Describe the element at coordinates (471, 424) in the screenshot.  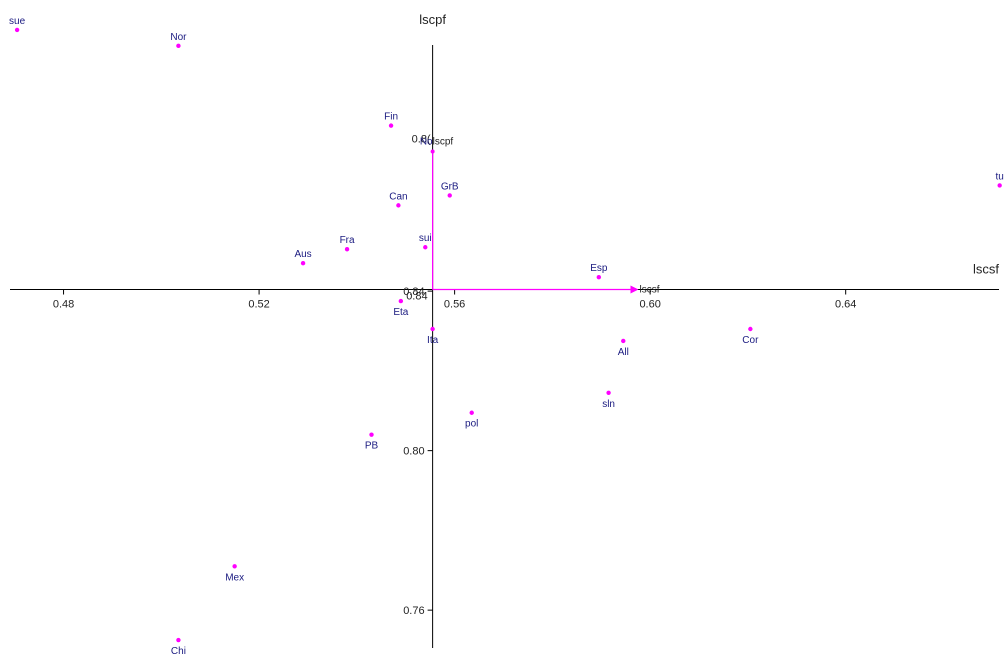
I see `point-label-pol: pol` at that location.